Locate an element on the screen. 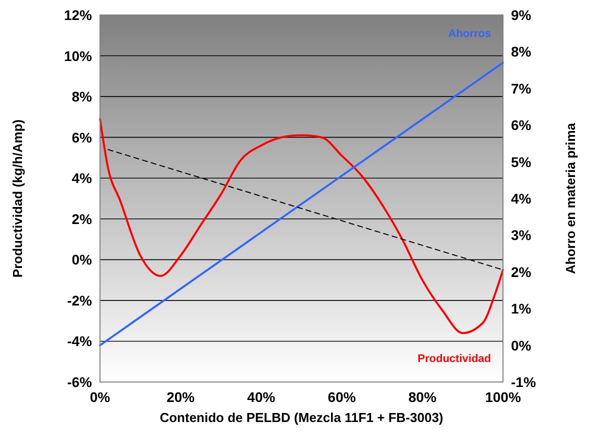 The width and height of the screenshot is (592, 441). y-tick-label: 8% is located at coordinates (82, 96).